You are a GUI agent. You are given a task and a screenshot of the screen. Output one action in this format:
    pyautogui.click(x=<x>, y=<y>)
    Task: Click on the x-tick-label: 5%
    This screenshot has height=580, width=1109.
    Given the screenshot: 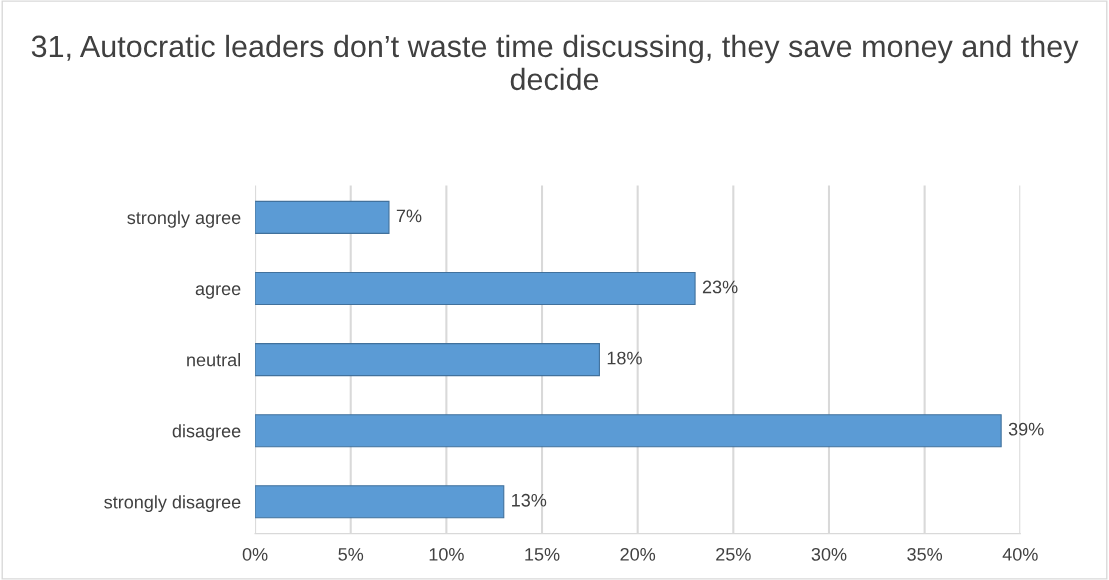 What is the action you would take?
    pyautogui.click(x=351, y=554)
    